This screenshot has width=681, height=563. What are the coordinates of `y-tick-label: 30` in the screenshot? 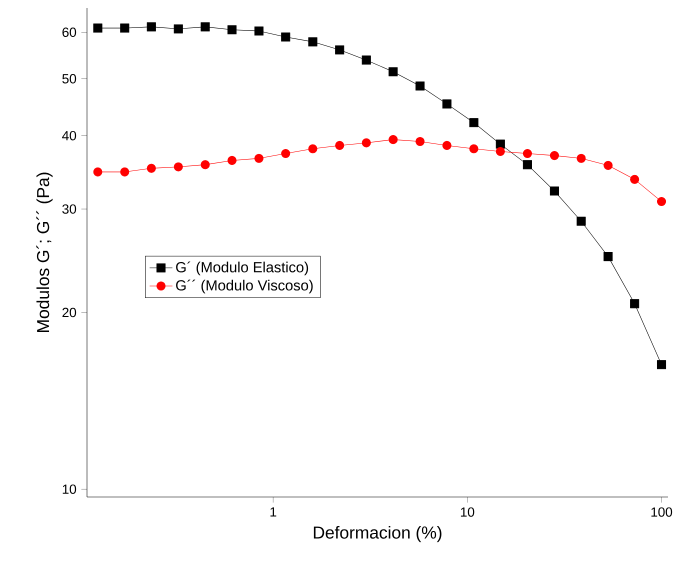 It's located at (69, 209).